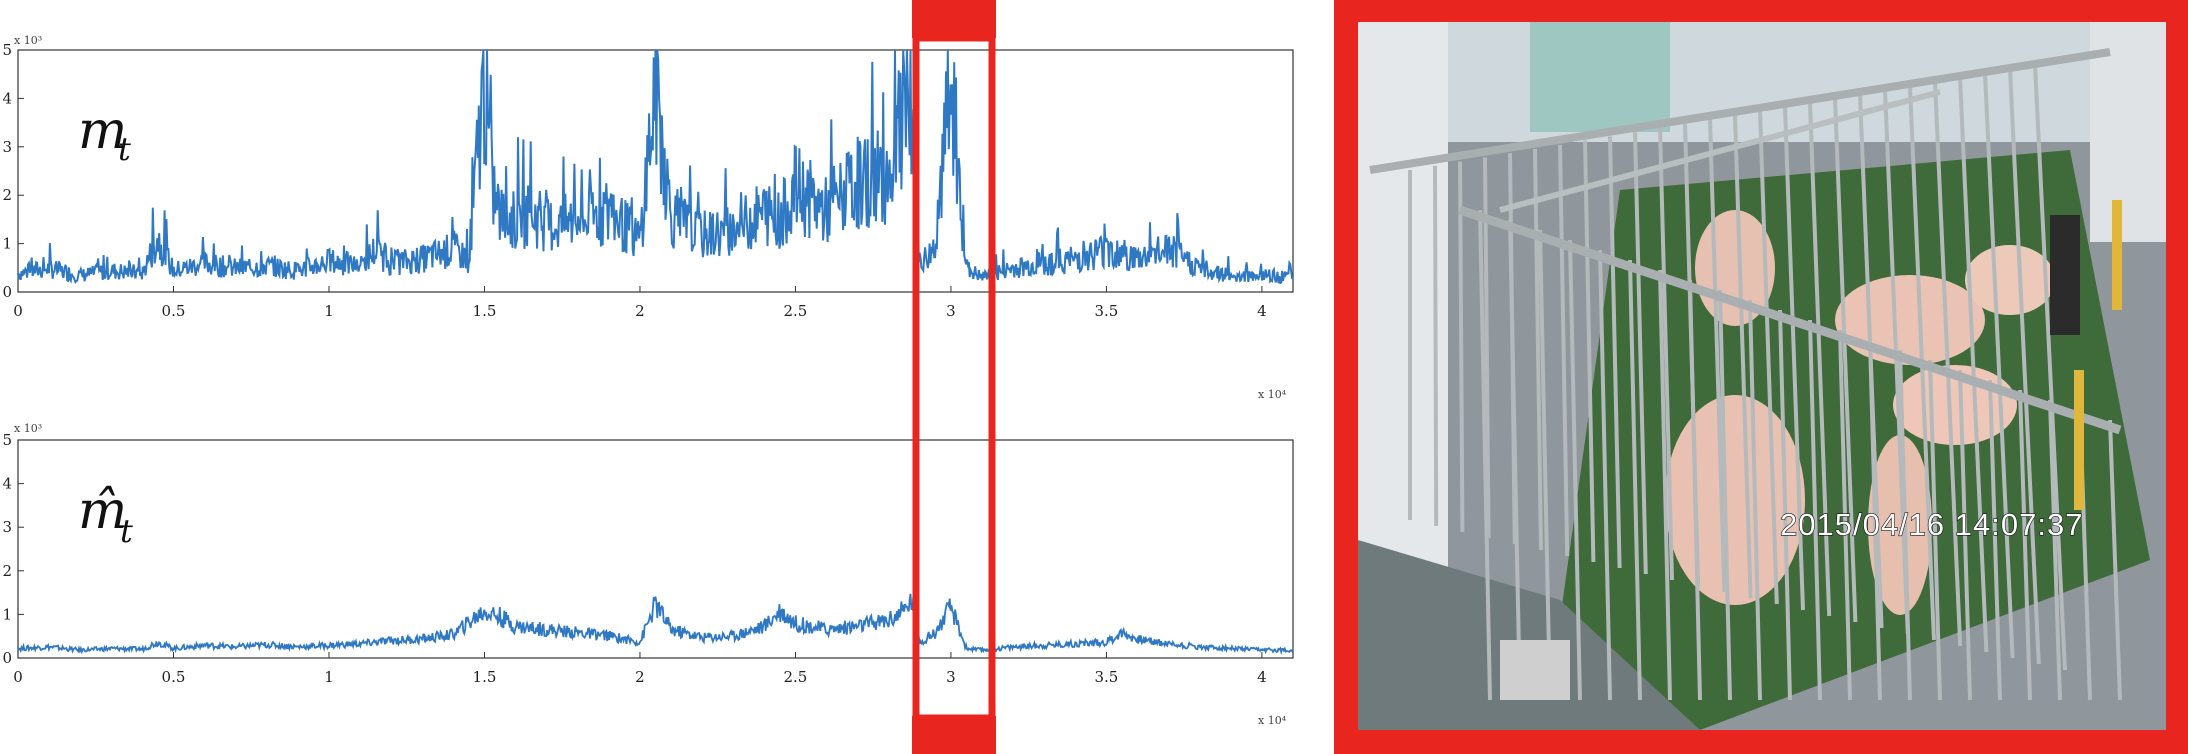  What do you see at coordinates (7, 195) in the screenshot?
I see `mt-ytick-label: 2` at bounding box center [7, 195].